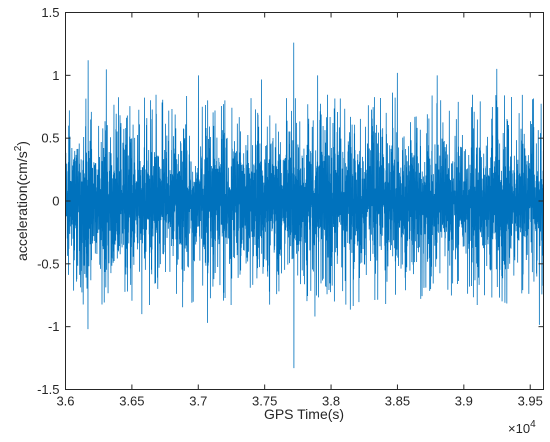 The height and width of the screenshot is (442, 550). Describe the element at coordinates (48, 263) in the screenshot. I see `y-tick-label: -0.5` at that location.